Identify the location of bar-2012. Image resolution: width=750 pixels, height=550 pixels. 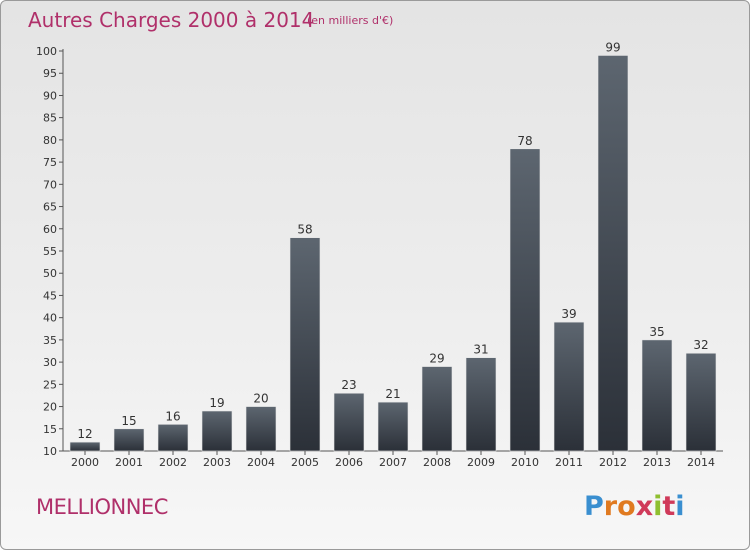
(613, 253).